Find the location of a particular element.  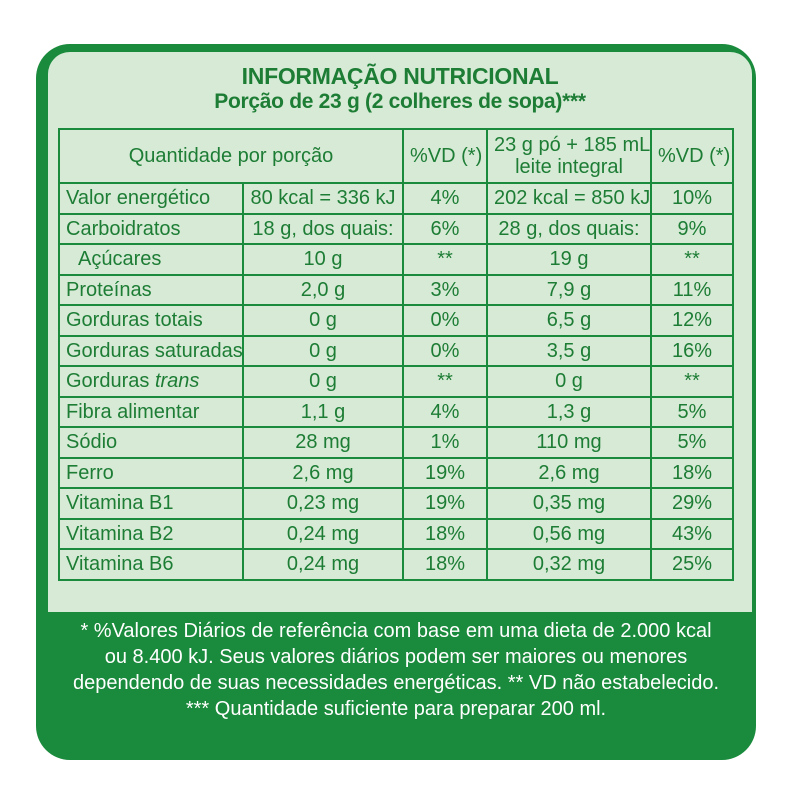

prepared-header-line1: 23 g pó + 185 mL is located at coordinates (572, 145).